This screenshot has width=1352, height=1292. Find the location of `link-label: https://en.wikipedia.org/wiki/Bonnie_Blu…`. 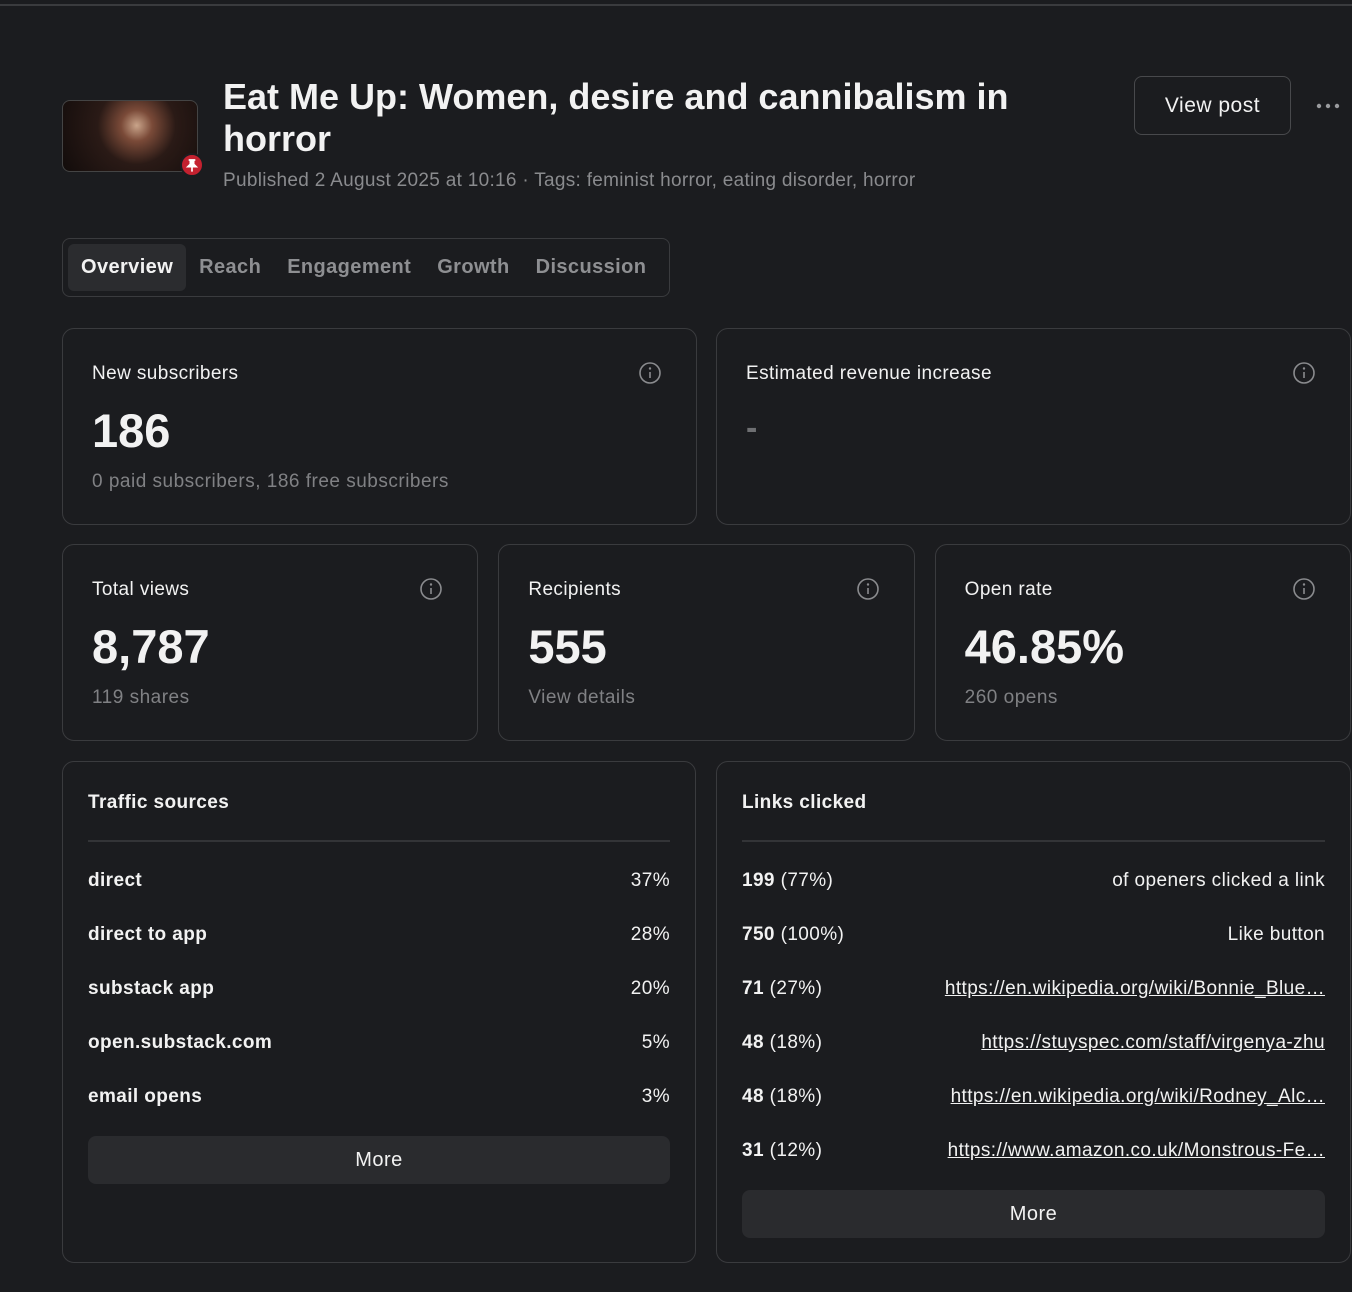

link-label: https://en.wikipedia.org/wiki/Bonnie_Blu… is located at coordinates (1134, 988).